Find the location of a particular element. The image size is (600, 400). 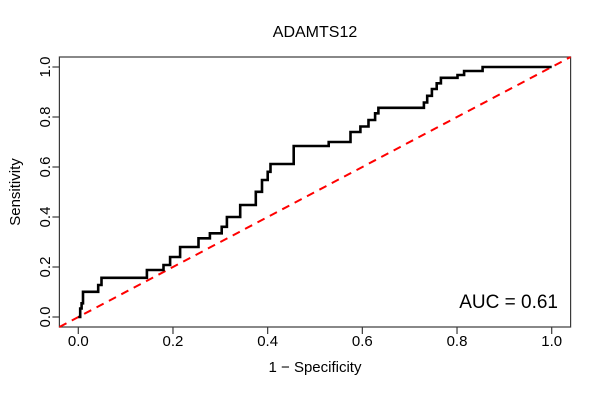

x-tick-label: 1.0 is located at coordinates (551, 341).